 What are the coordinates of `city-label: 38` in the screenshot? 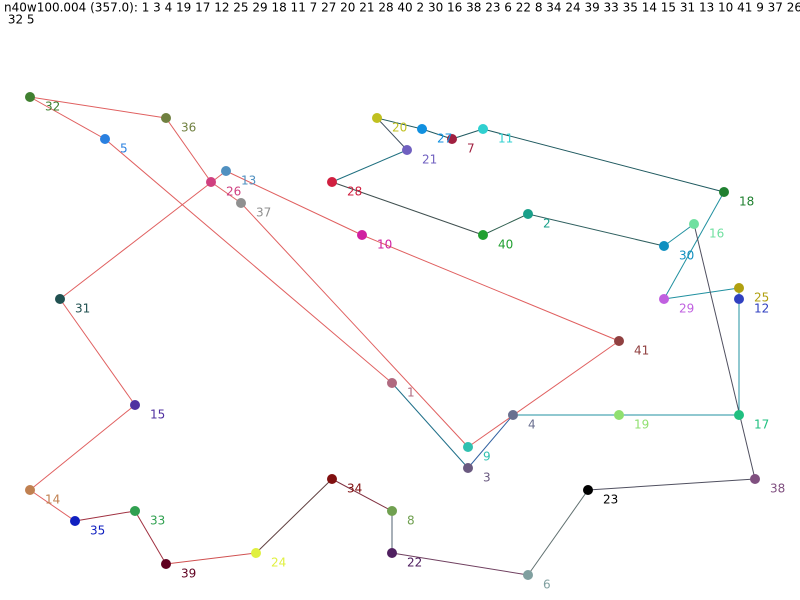 It's located at (777, 489).